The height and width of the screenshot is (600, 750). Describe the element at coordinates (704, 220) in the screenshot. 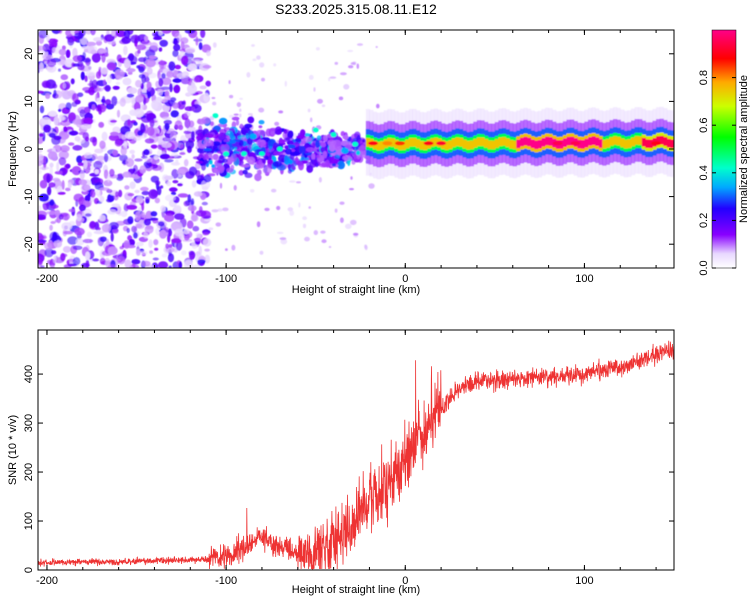

I see `colorbar-tick-label: 0.2` at that location.